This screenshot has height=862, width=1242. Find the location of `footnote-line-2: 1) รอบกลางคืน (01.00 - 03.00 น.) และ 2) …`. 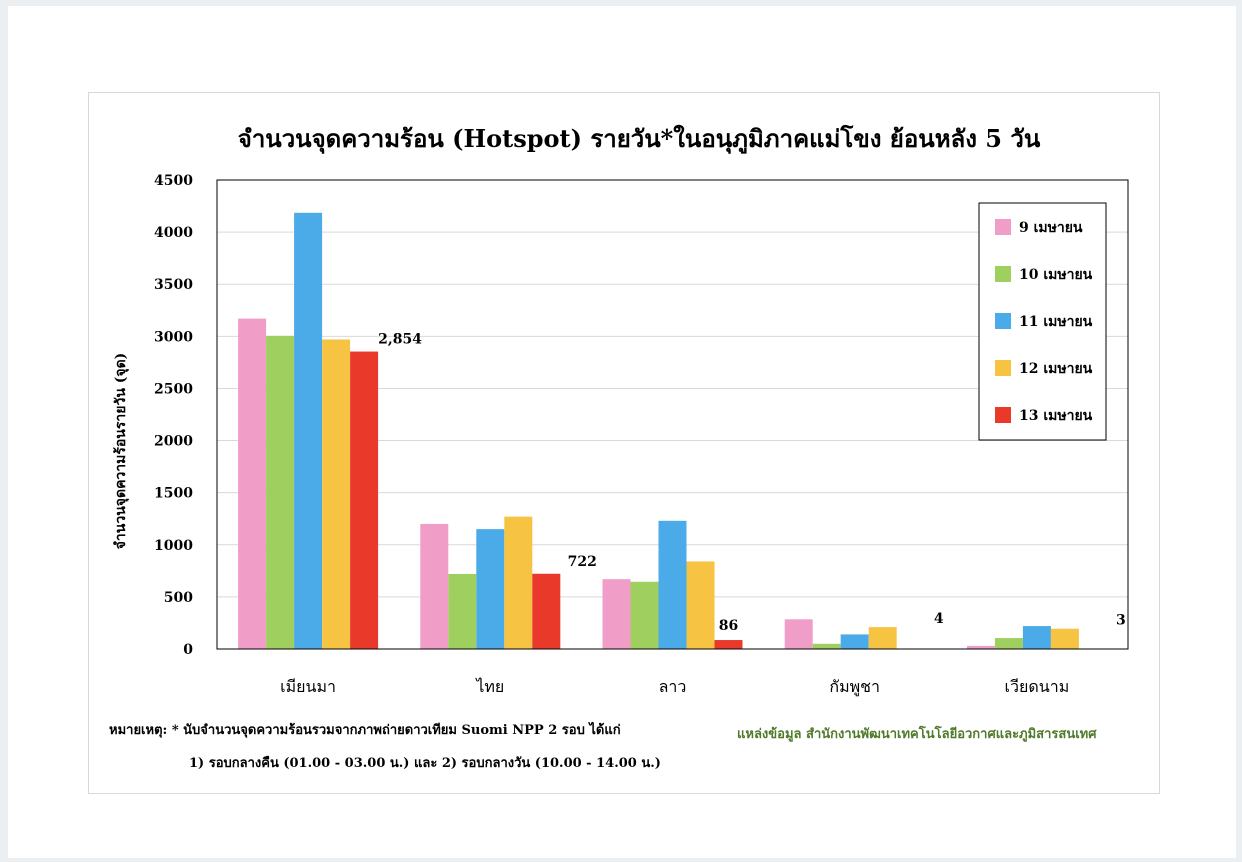

footnote-line-2: 1) รอบกลางคืน (01.00 - 03.00 น.) และ 2) … is located at coordinates (425, 763).